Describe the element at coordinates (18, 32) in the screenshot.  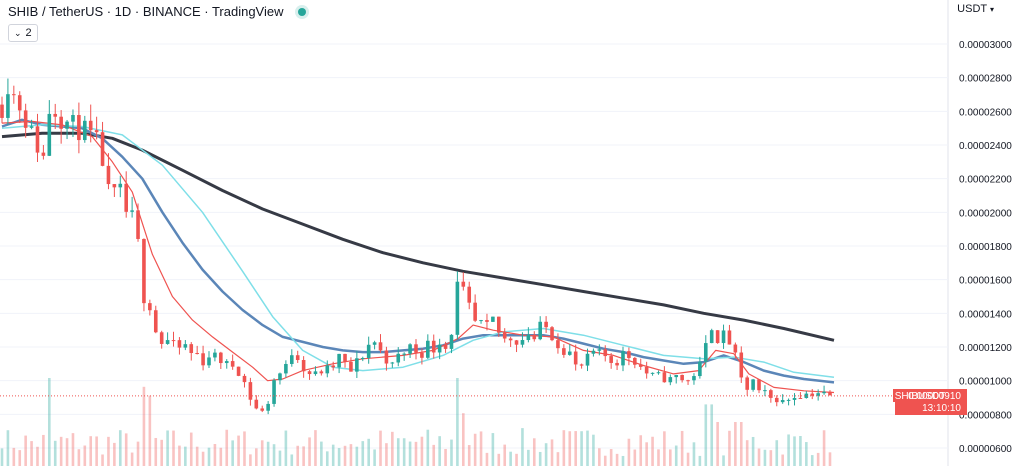
I see `chevron-down-icon: ⌄` at that location.